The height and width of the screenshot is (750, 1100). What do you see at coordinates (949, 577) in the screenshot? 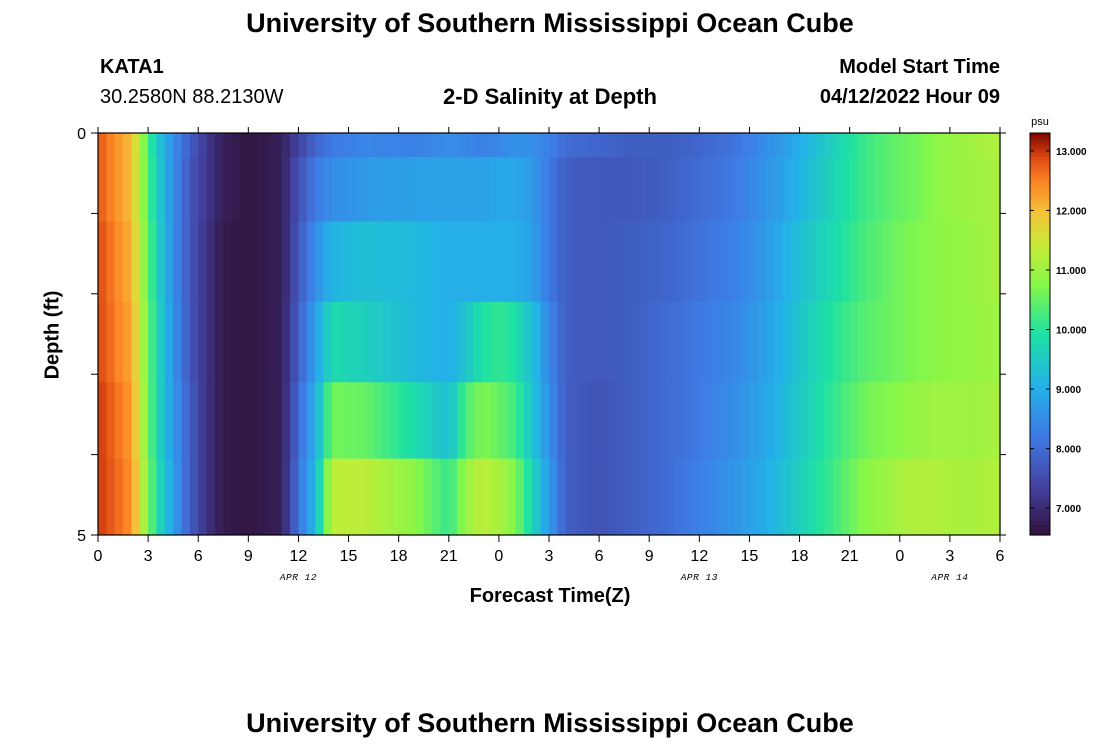
I see `date-label: APR 14` at bounding box center [949, 577].